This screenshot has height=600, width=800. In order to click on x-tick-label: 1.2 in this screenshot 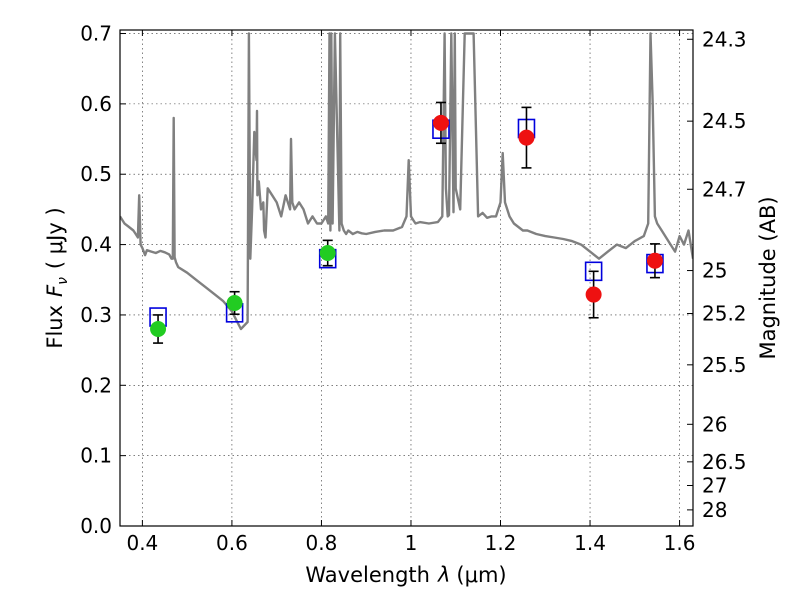, I will do `click(501, 543)`.